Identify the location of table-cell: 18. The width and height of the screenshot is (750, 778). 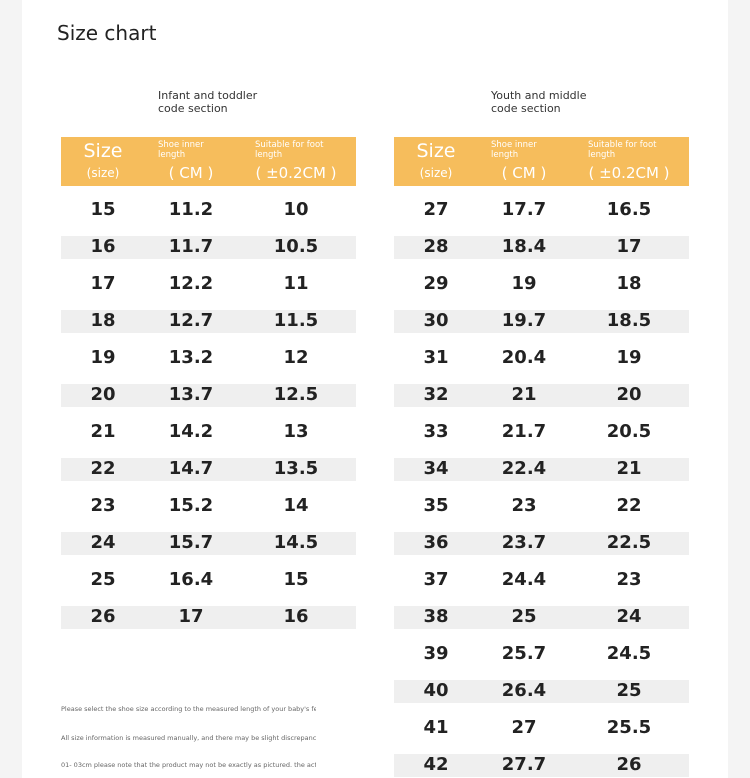
(103, 320).